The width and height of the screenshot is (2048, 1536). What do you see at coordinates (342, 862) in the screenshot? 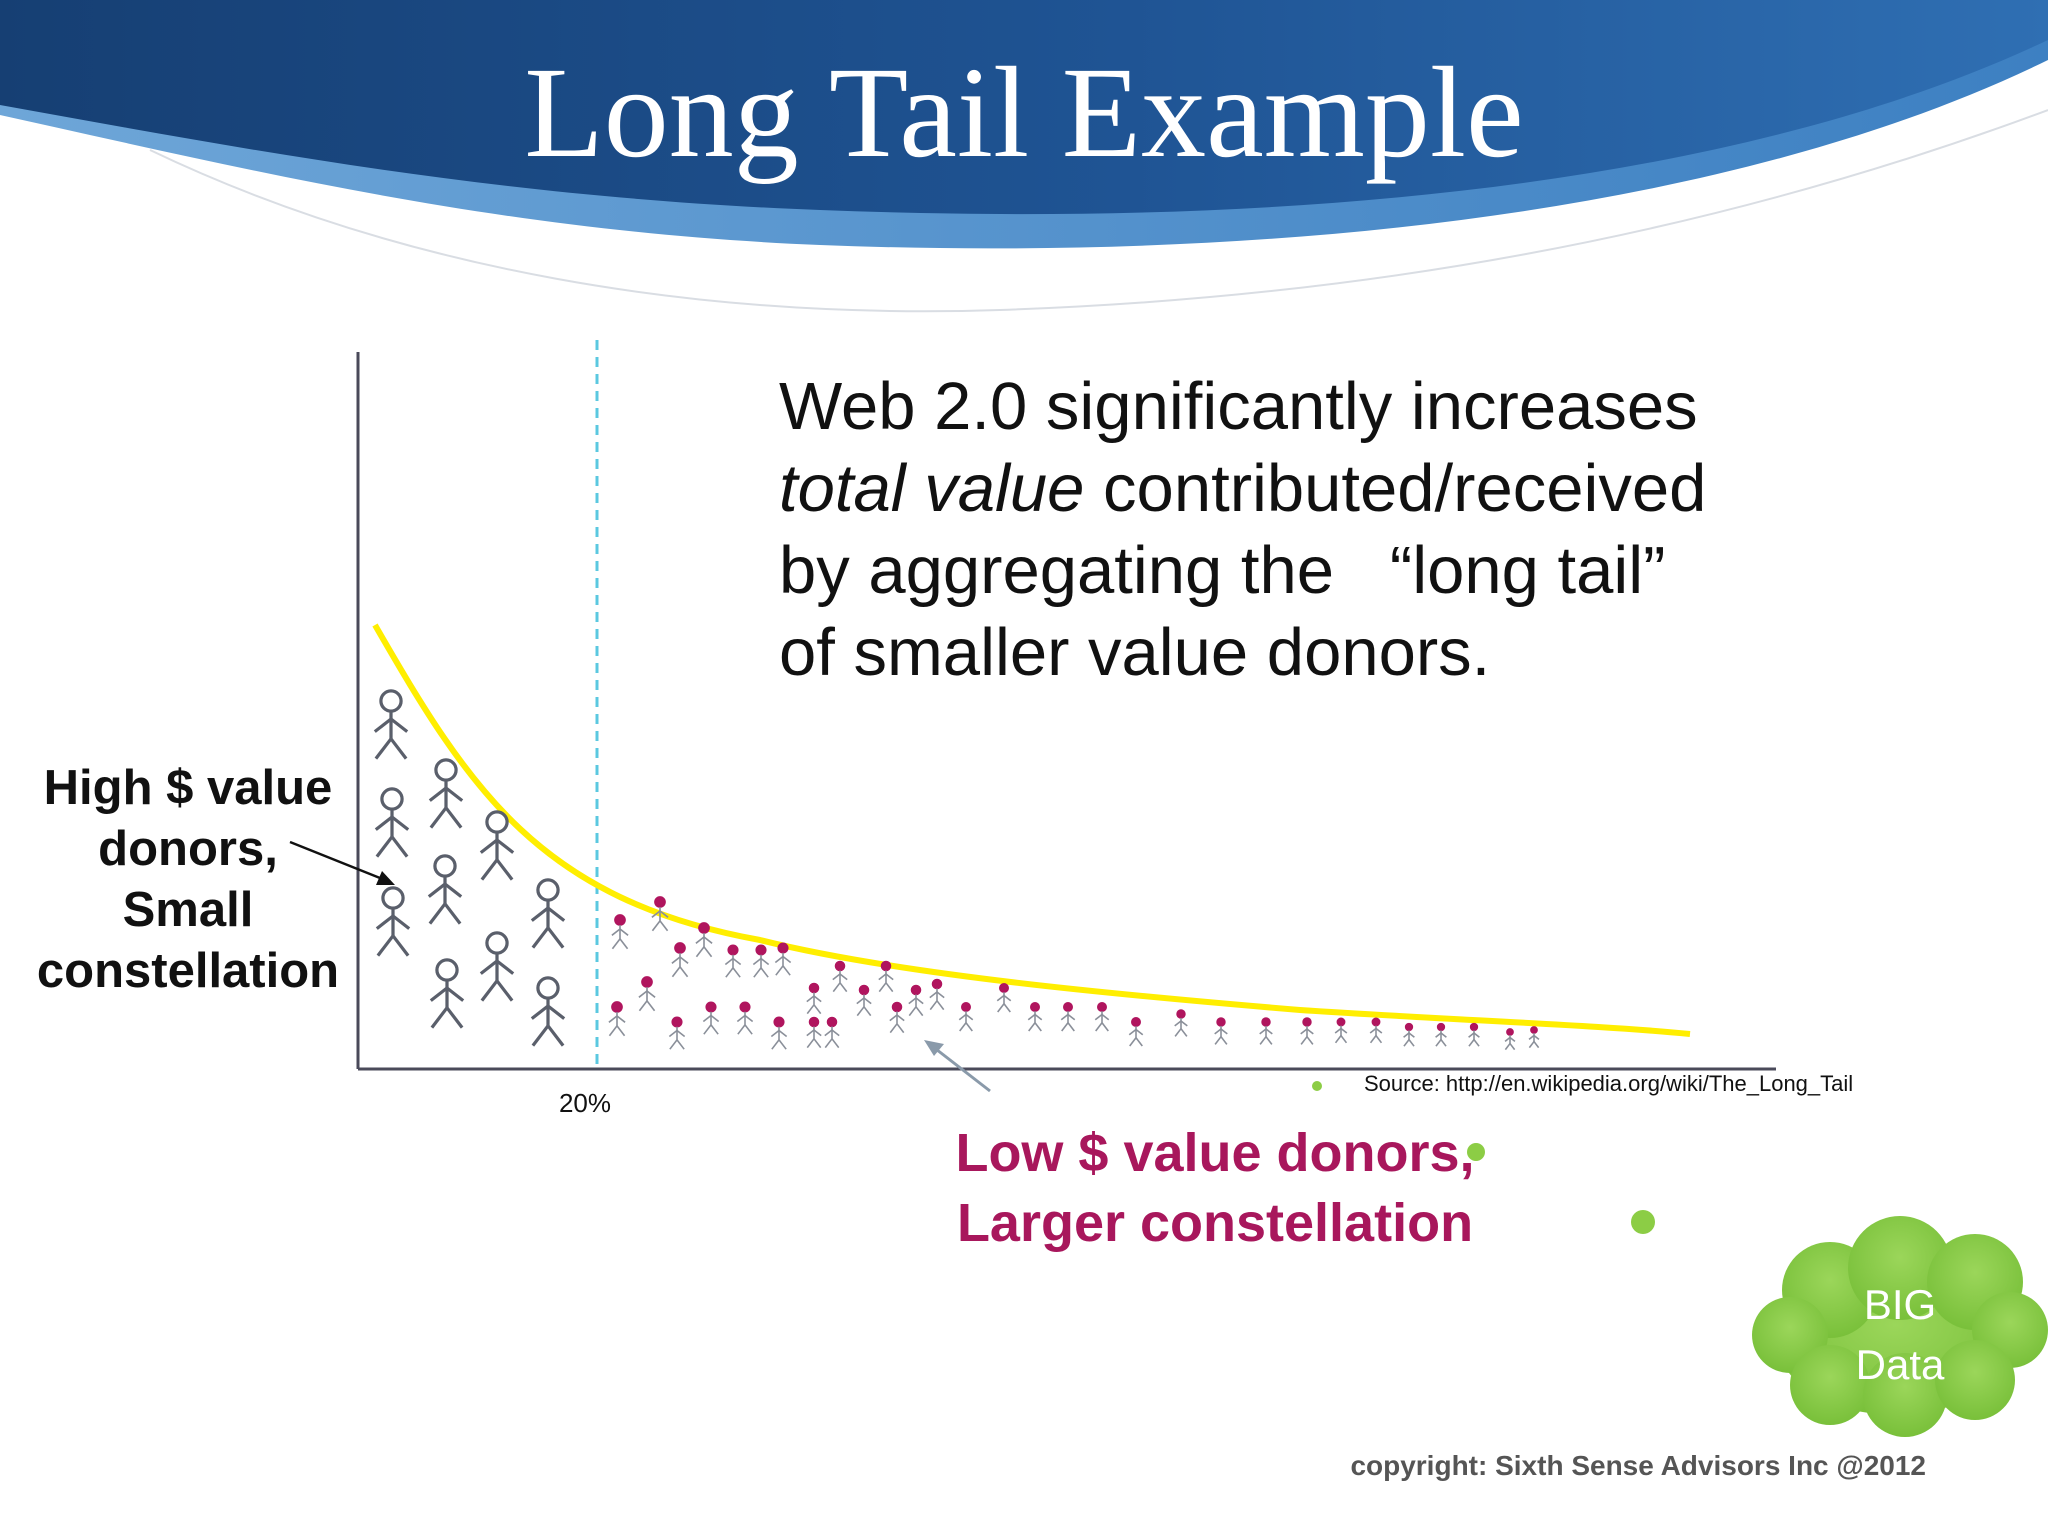
I see `high-value-arrow` at bounding box center [342, 862].